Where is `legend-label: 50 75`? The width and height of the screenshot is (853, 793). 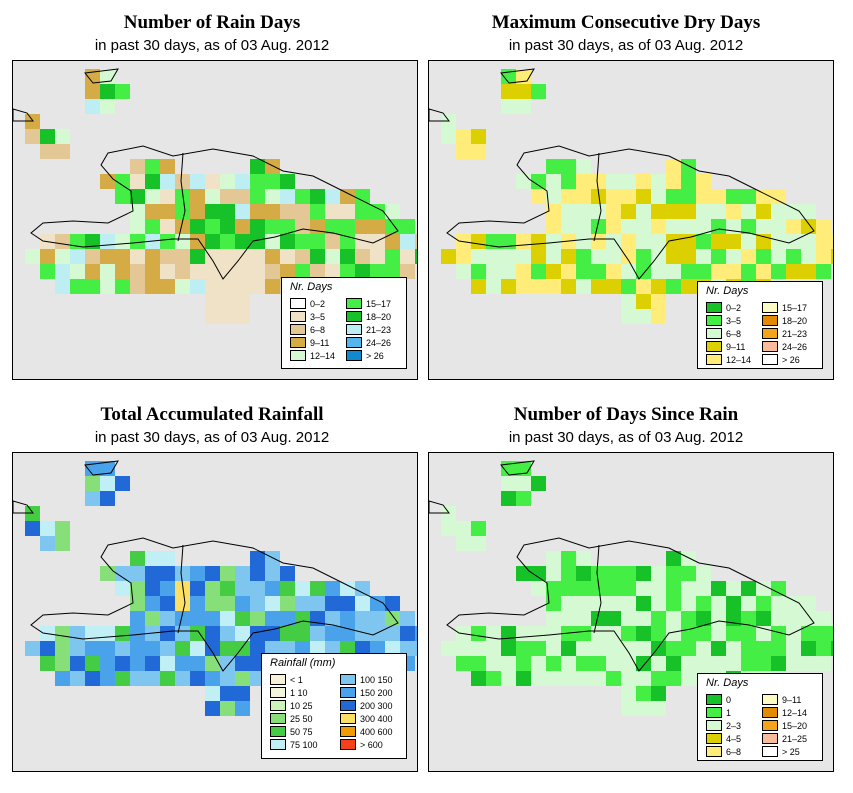 legend-label: 50 75 is located at coordinates (301, 732).